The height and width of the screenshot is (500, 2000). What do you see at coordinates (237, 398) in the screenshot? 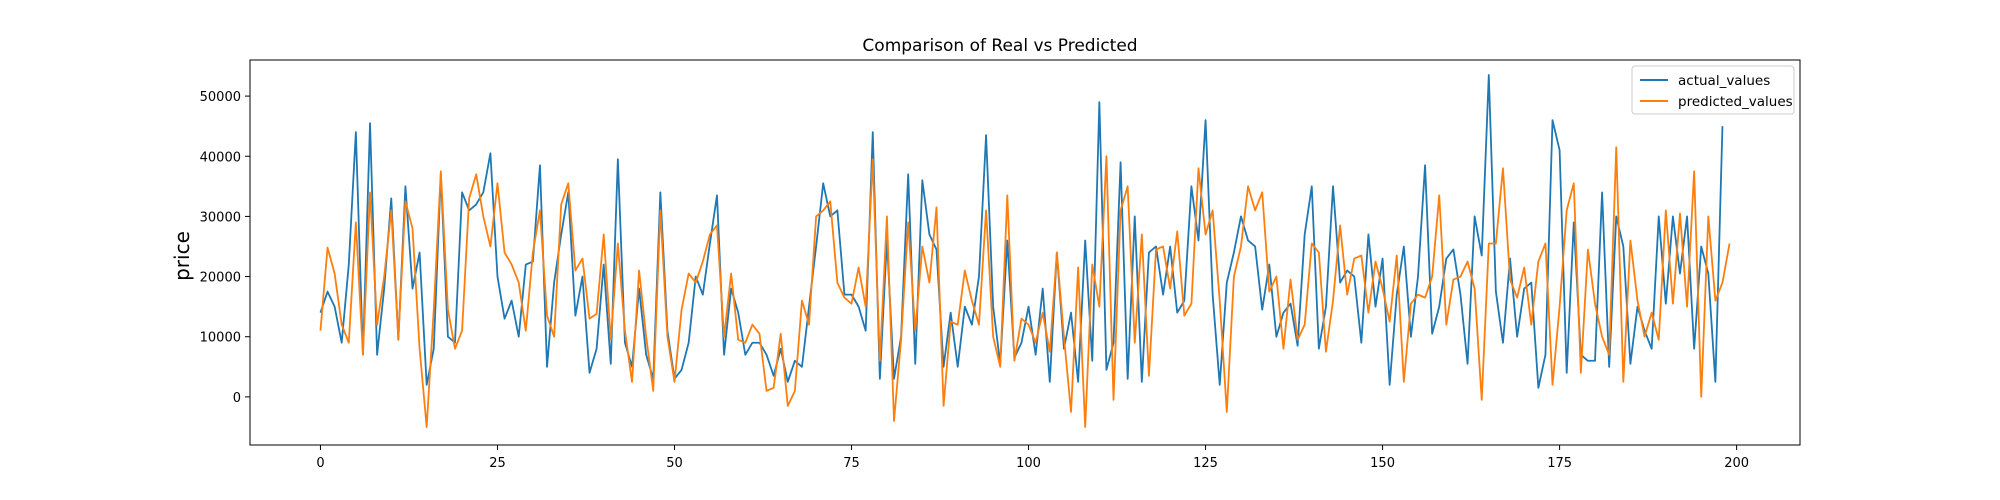
I see `y-tick-label: 0` at bounding box center [237, 398].